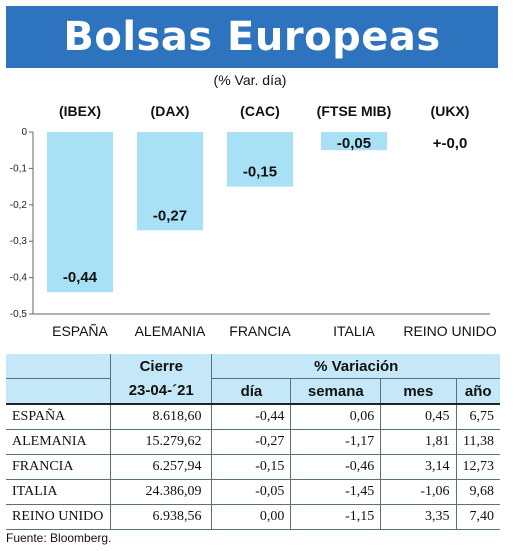 The height and width of the screenshot is (551, 520). Describe the element at coordinates (161, 442) in the screenshot. I see `row-cierre: 15.279,62` at that location.